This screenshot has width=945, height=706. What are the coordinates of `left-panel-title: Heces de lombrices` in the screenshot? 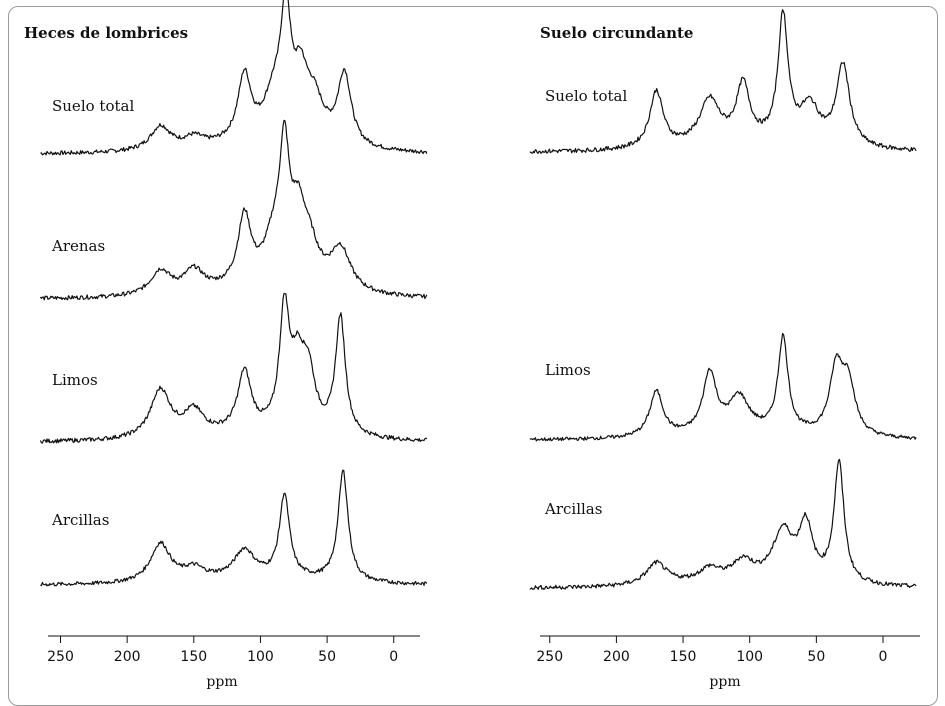 It's located at (106, 33).